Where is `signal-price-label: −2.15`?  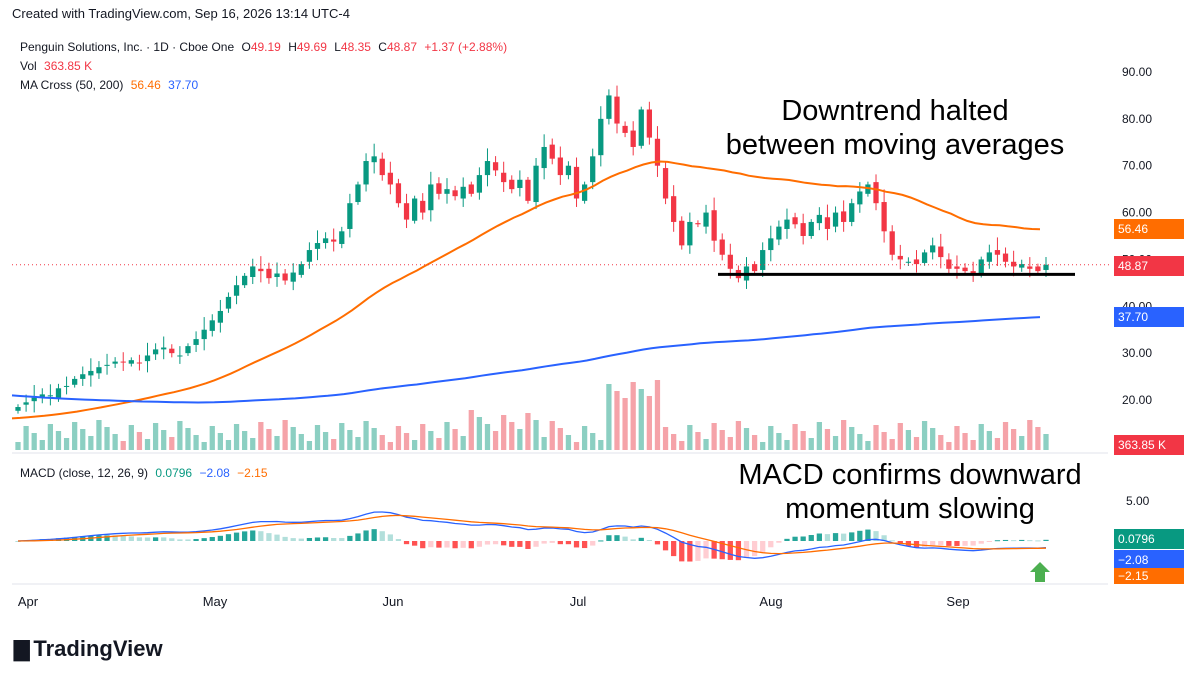
signal-price-label: −2.15 is located at coordinates (1149, 576).